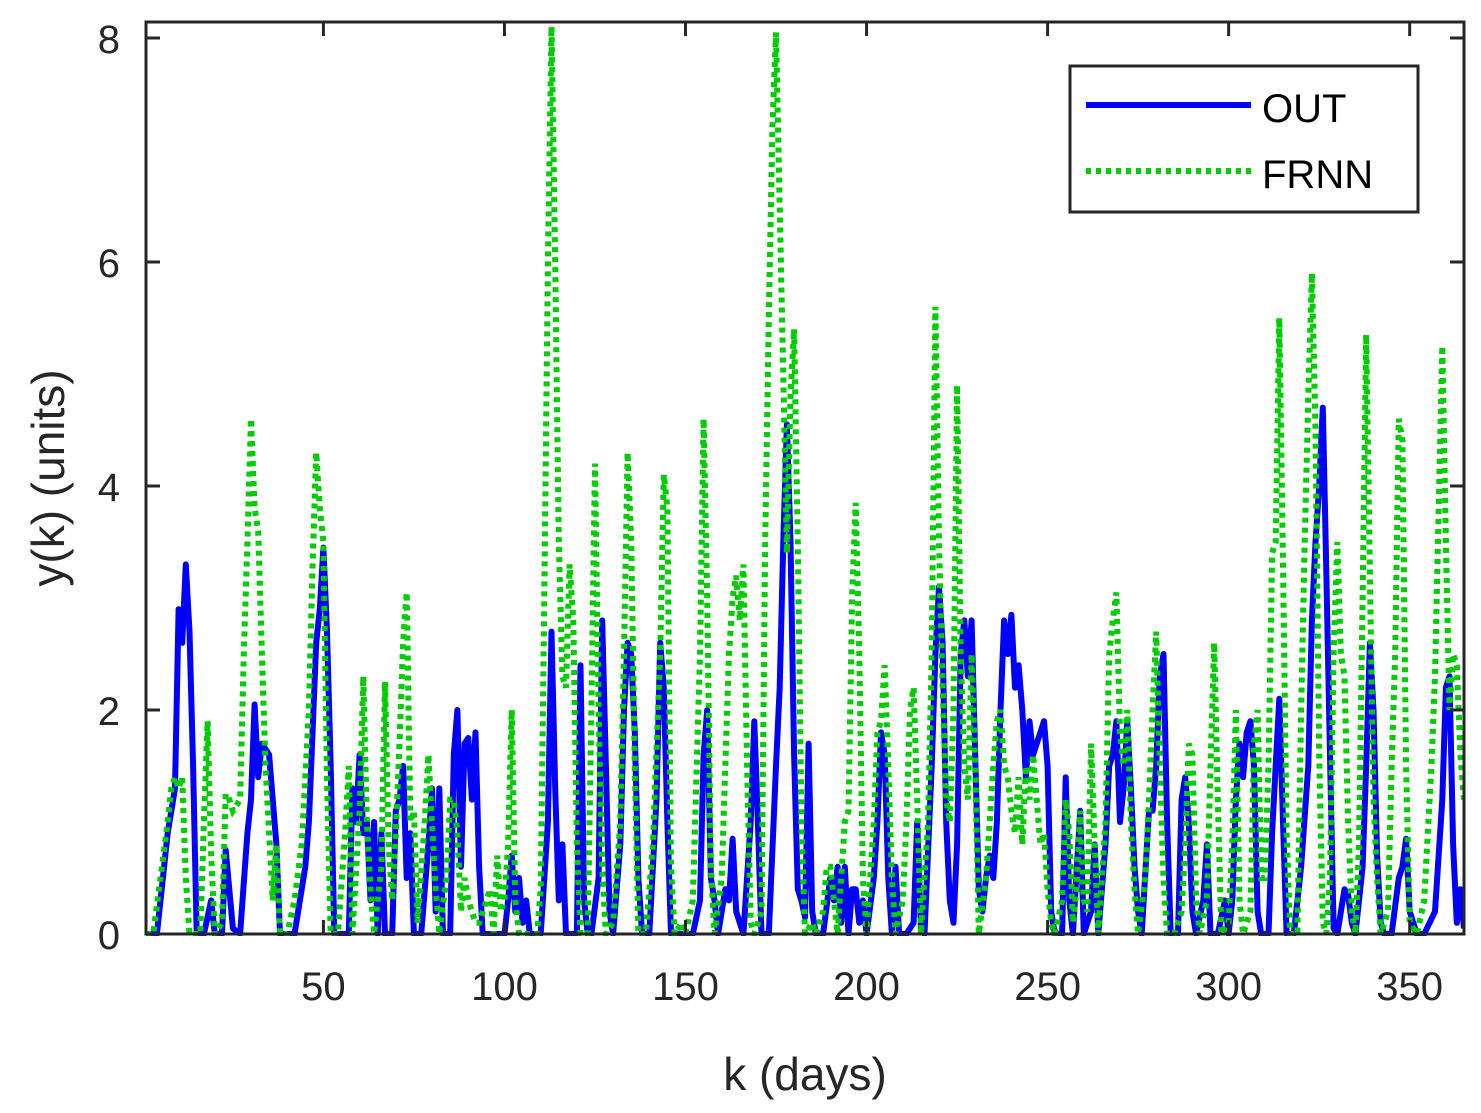 The image size is (1481, 1113). What do you see at coordinates (48, 477) in the screenshot?
I see `y-axis-label: y(k) (units)` at bounding box center [48, 477].